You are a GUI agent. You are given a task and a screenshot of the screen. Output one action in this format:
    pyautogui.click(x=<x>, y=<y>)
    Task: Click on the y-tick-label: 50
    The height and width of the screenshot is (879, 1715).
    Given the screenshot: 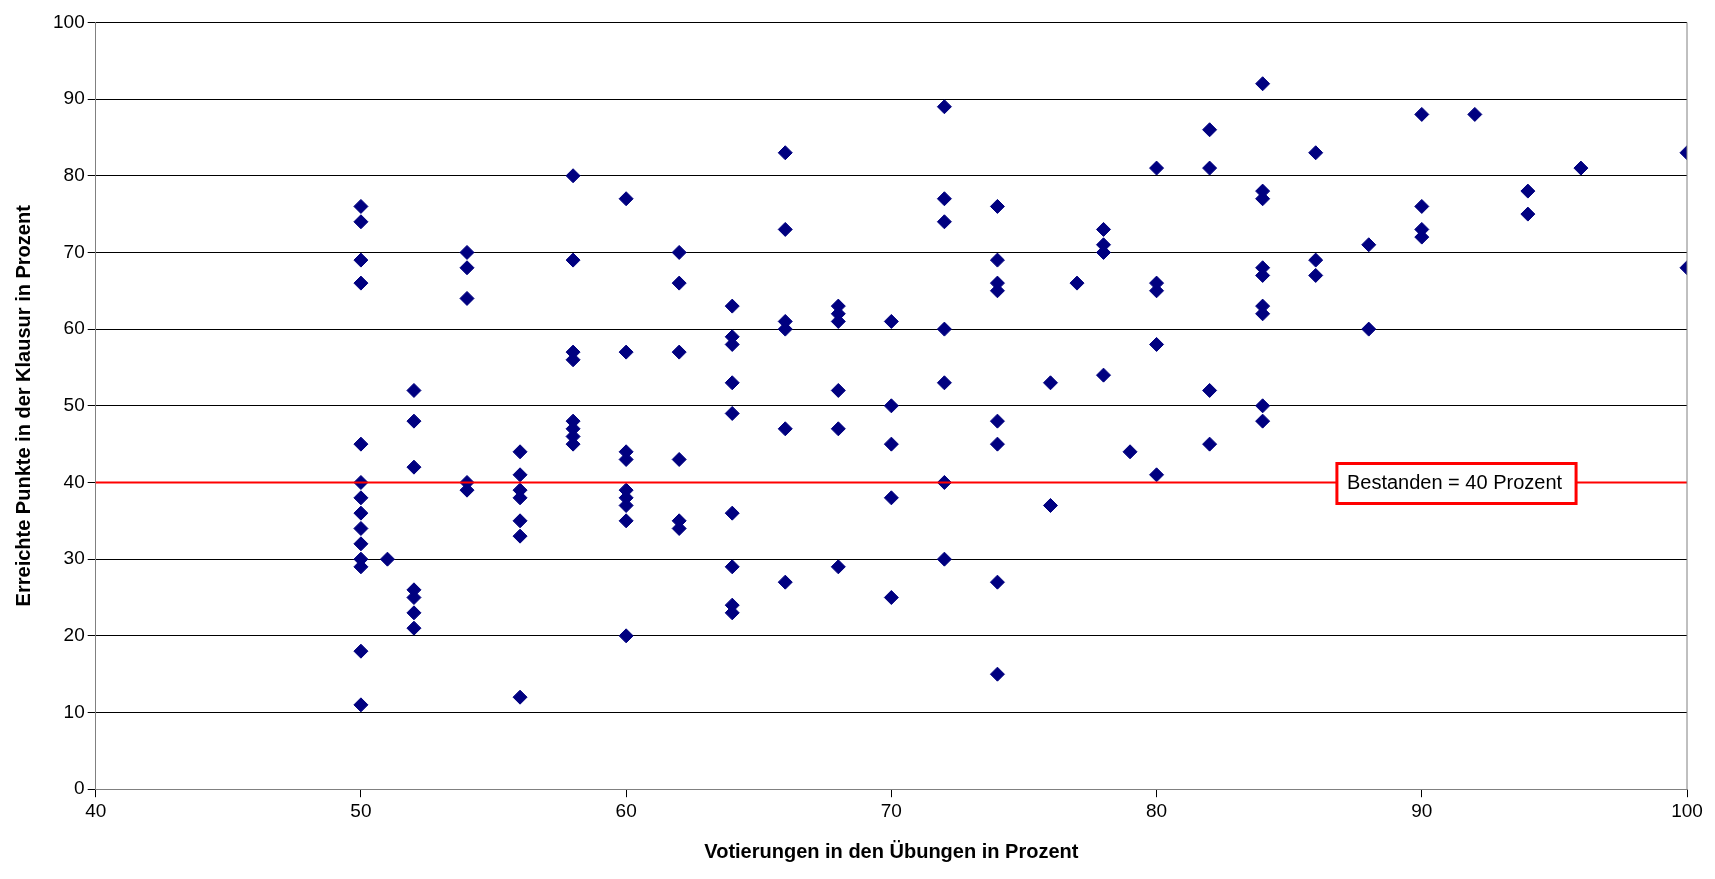 What is the action you would take?
    pyautogui.click(x=74, y=405)
    